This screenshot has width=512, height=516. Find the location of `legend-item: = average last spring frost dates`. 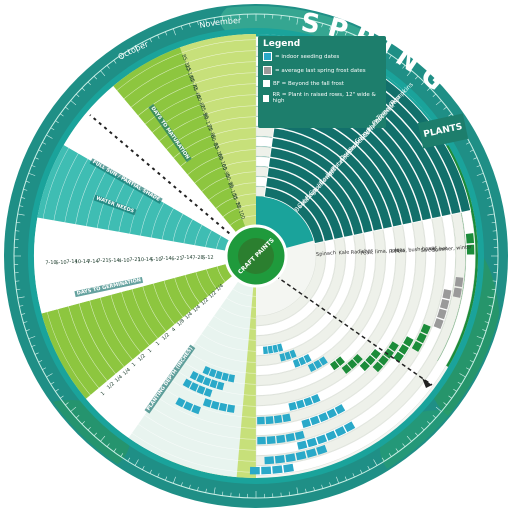

legend-item: = average last spring frost dates is located at coordinates (322, 70).